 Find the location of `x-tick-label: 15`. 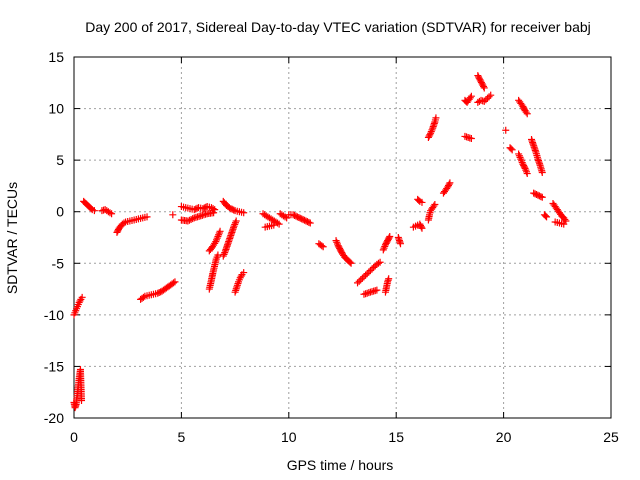

x-tick-label: 15 is located at coordinates (396, 437).